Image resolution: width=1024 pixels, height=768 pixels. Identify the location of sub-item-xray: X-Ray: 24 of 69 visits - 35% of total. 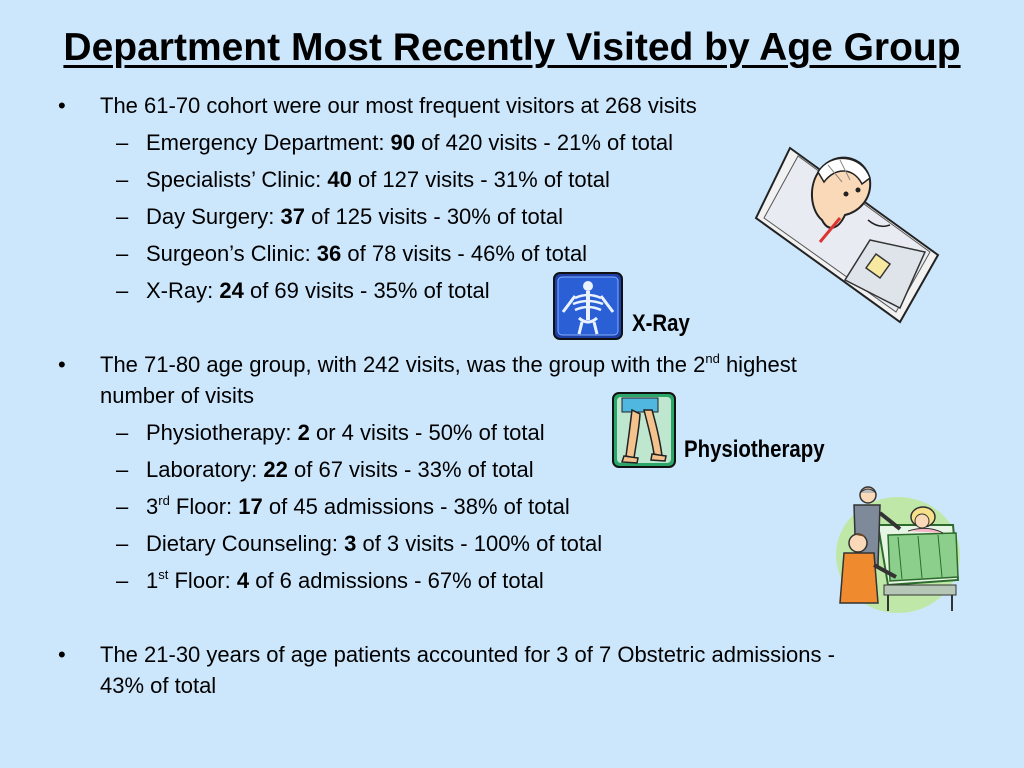
(318, 290).